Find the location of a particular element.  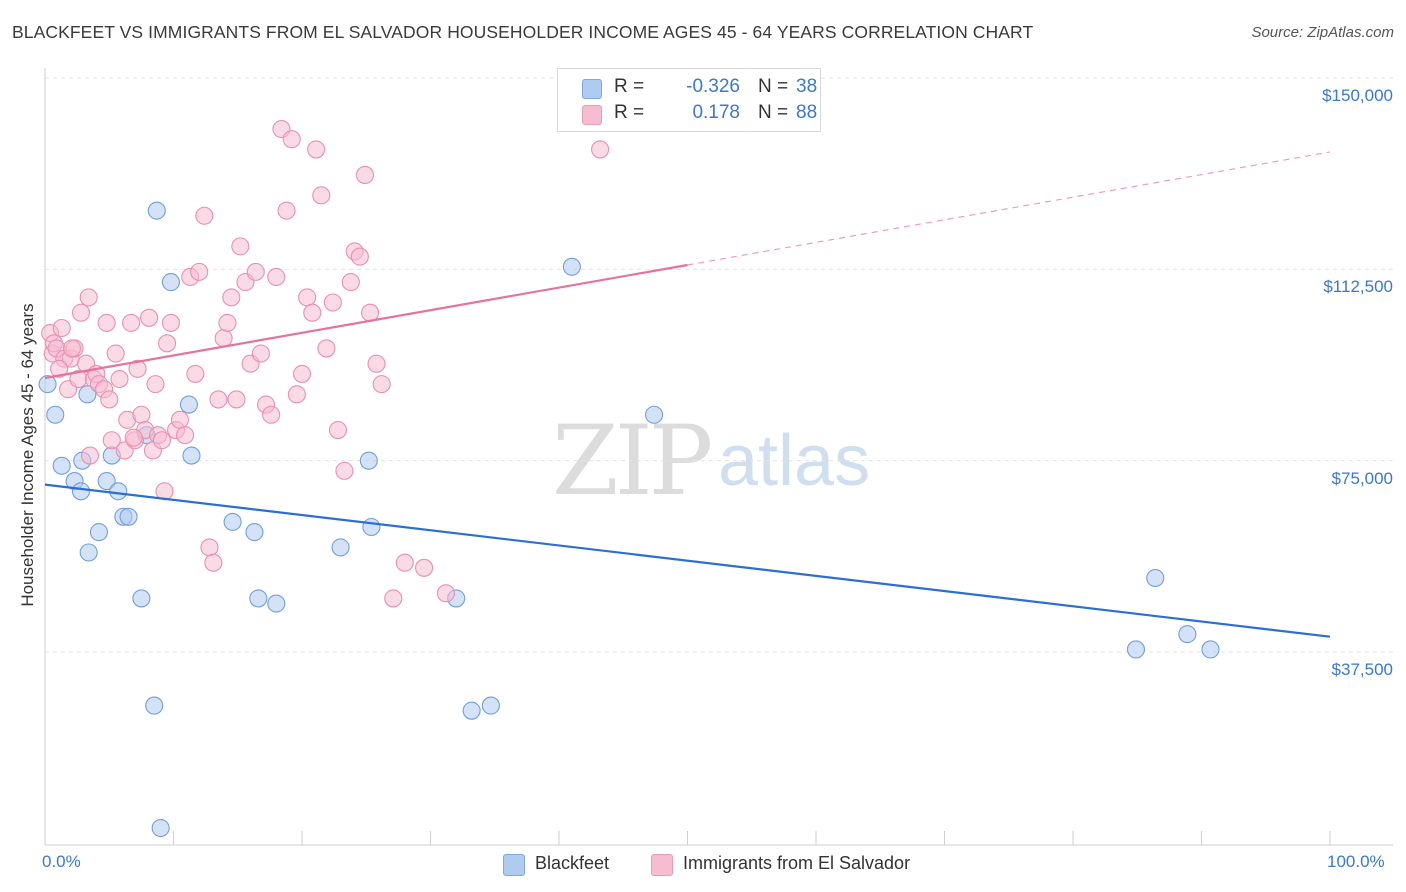

y-tick-label: $37,500 is located at coordinates (1362, 669).